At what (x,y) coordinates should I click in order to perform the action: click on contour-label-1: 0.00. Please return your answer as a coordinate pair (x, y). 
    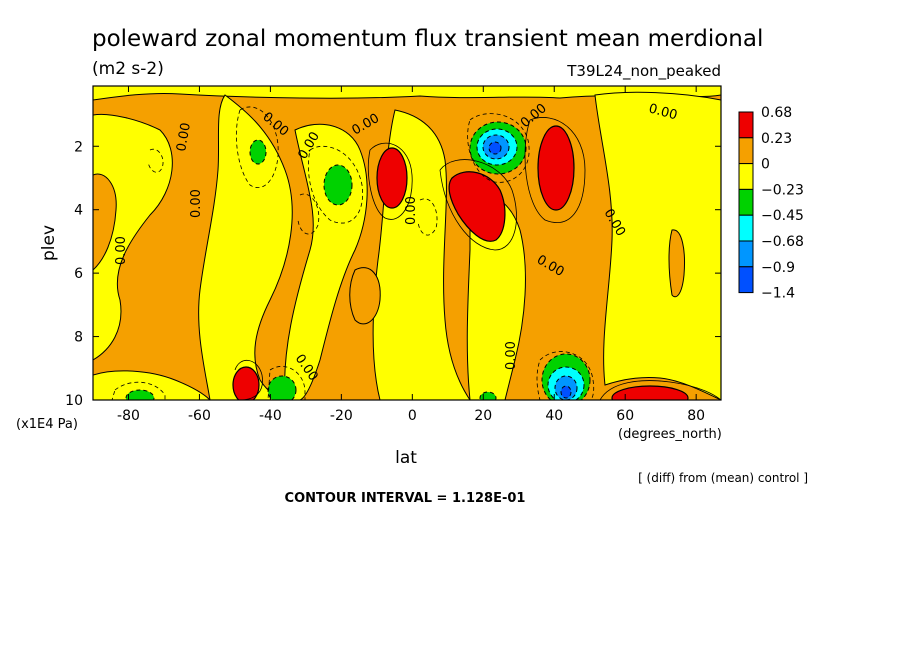
    Looking at the image, I should click on (184, 137).